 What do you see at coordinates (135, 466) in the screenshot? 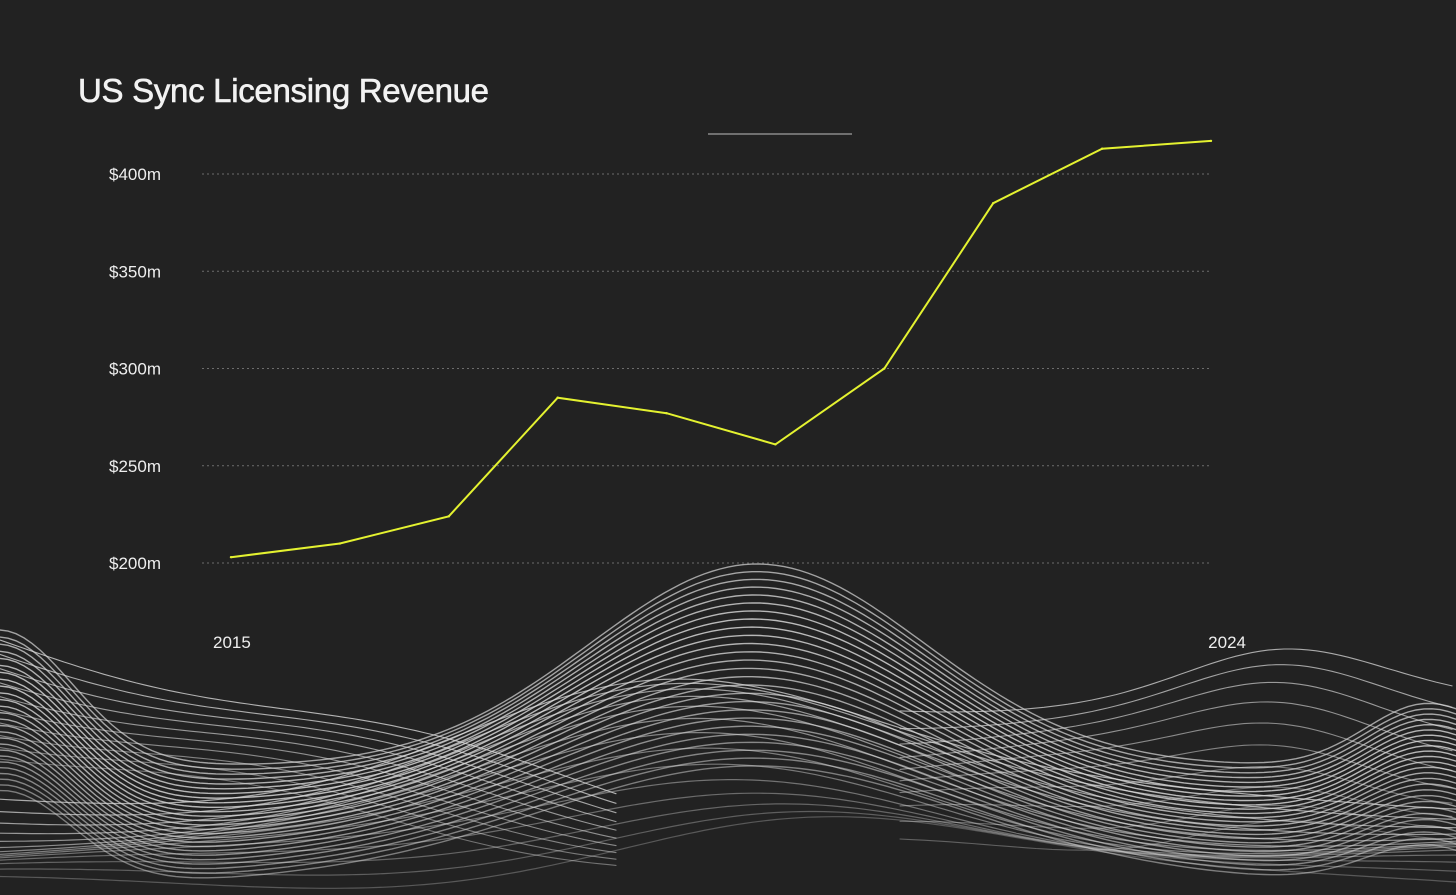
I see `y-tick-label: $250m` at bounding box center [135, 466].